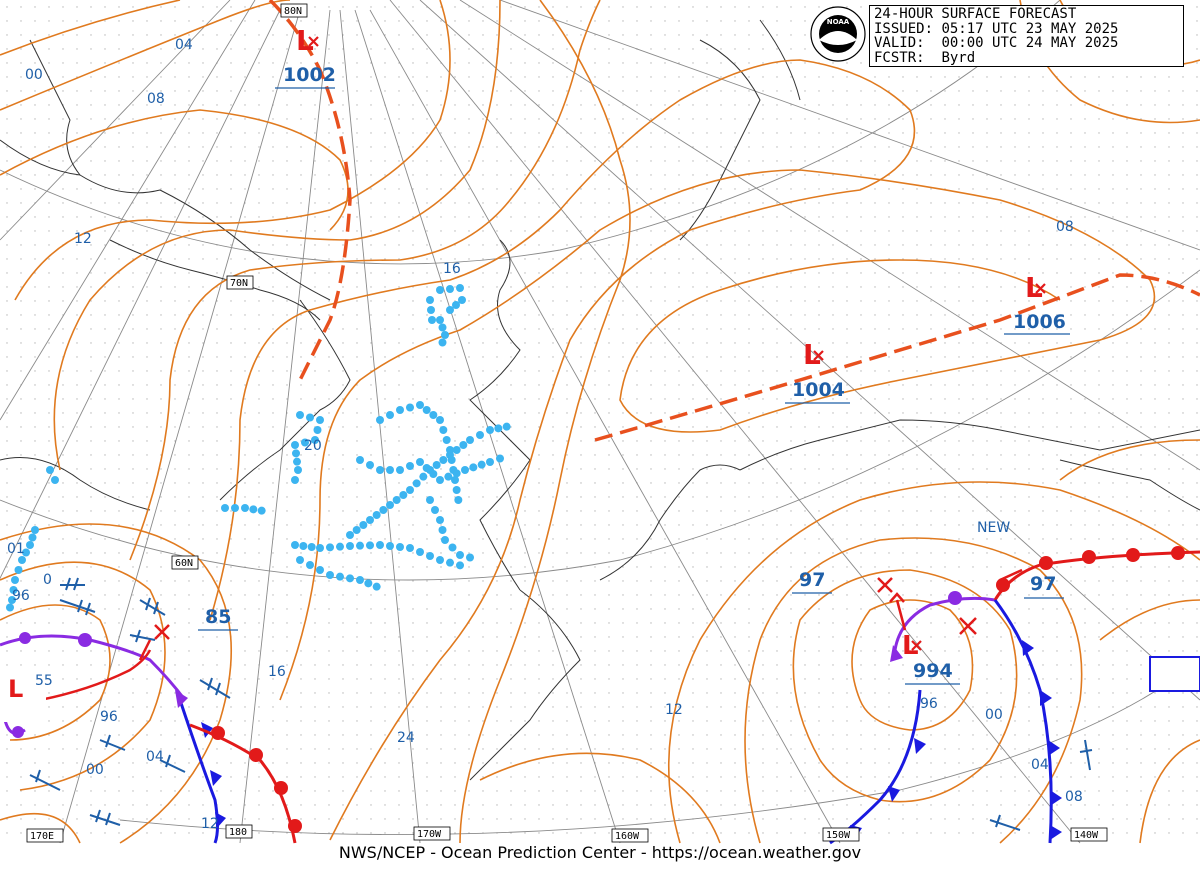 The image size is (1200, 875). Describe the element at coordinates (943, 626) in the screenshot. I see `occluded-front-east` at that location.